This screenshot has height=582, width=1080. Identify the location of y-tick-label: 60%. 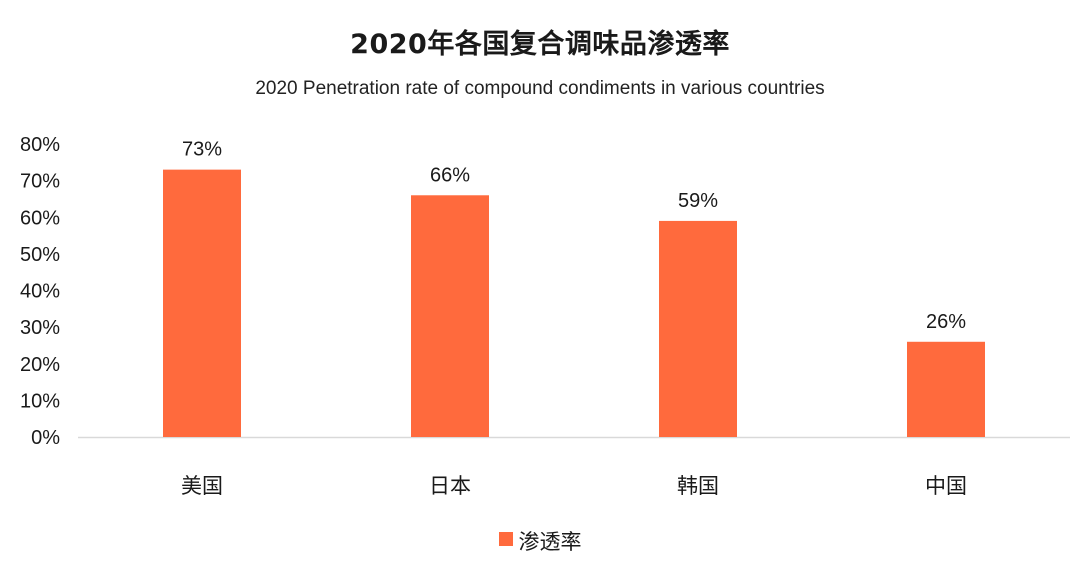
(40, 218).